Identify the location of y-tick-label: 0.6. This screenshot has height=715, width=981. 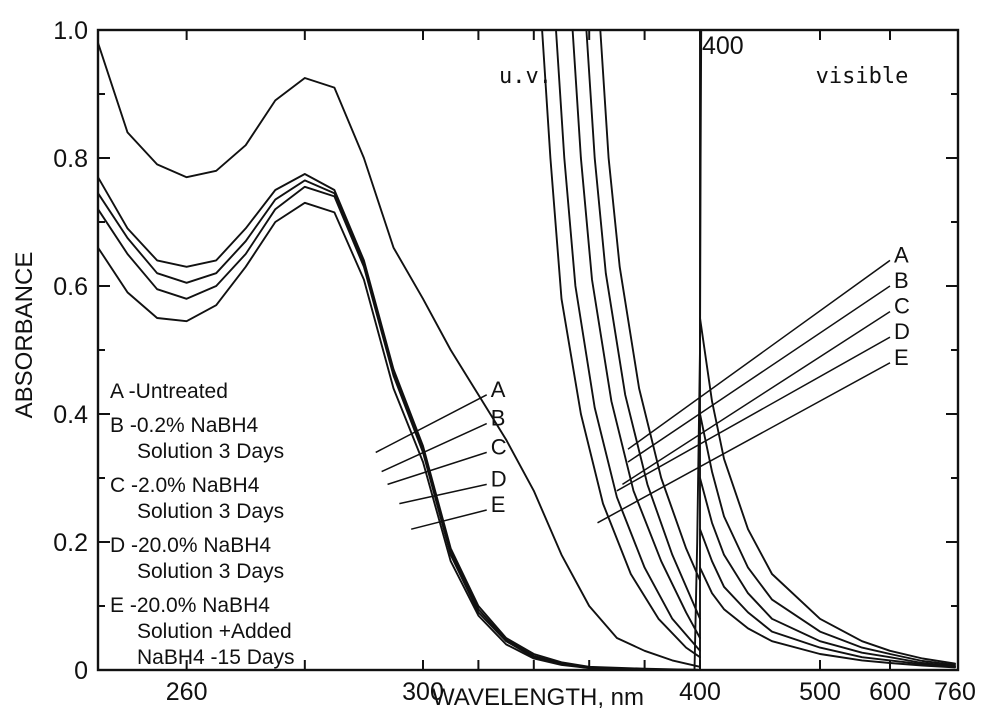
(70, 287).